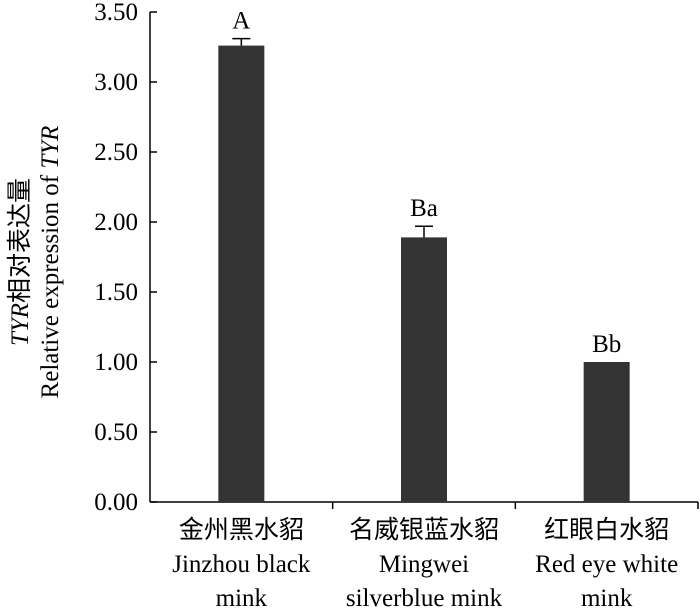 This screenshot has width=700, height=616. What do you see at coordinates (50, 284) in the screenshot?
I see `y-axis-label-line2-plain: Relative expression of` at bounding box center [50, 284].